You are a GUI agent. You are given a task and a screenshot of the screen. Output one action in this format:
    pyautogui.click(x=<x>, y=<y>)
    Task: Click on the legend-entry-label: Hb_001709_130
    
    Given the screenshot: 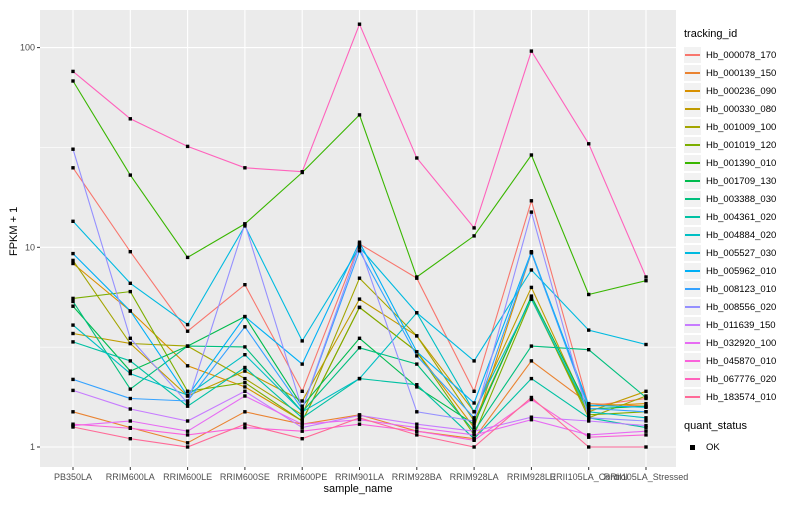 What is the action you would take?
    pyautogui.click(x=741, y=181)
    